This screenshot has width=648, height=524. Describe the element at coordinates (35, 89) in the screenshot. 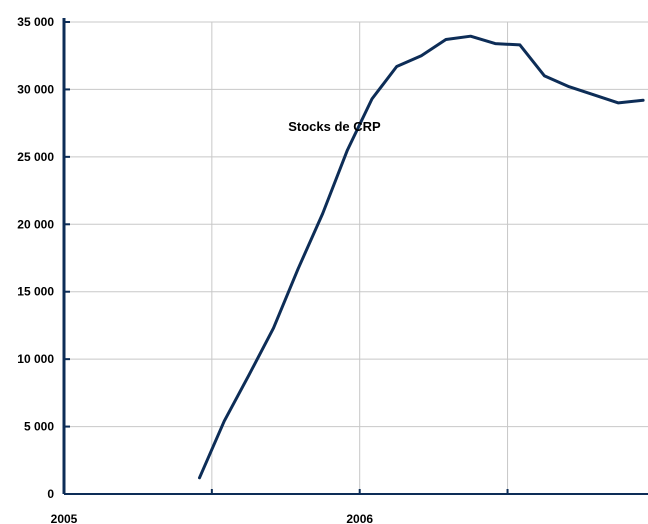

I see `y-tick-label: 30 000` at that location.